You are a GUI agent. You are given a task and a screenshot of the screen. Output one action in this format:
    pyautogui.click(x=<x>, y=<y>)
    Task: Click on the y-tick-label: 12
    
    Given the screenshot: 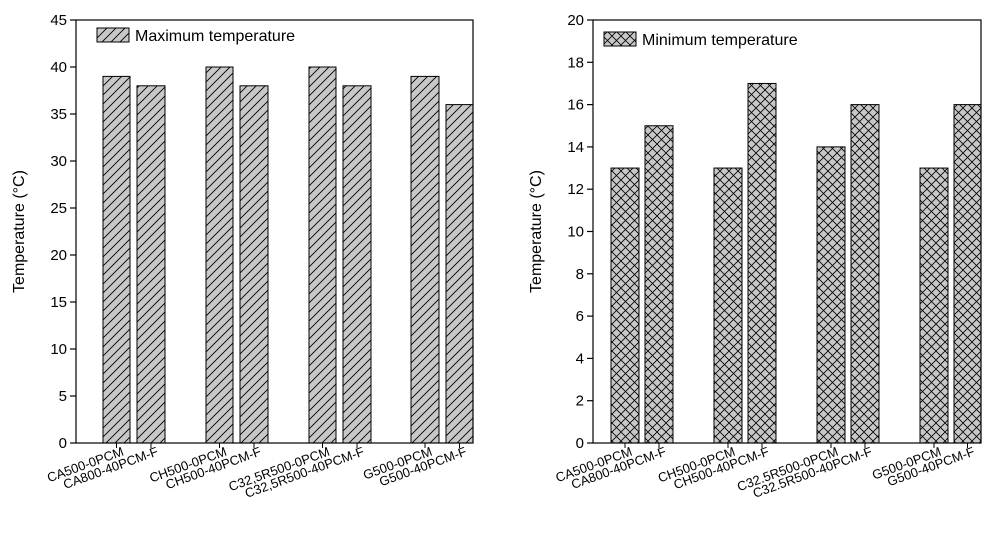 What is the action you would take?
    pyautogui.click(x=575, y=189)
    